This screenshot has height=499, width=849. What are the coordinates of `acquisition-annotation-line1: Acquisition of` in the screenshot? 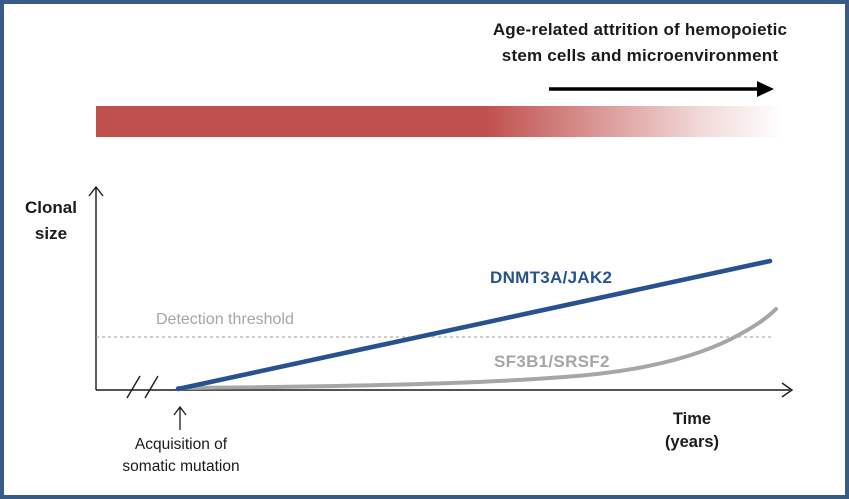 It's located at (181, 444).